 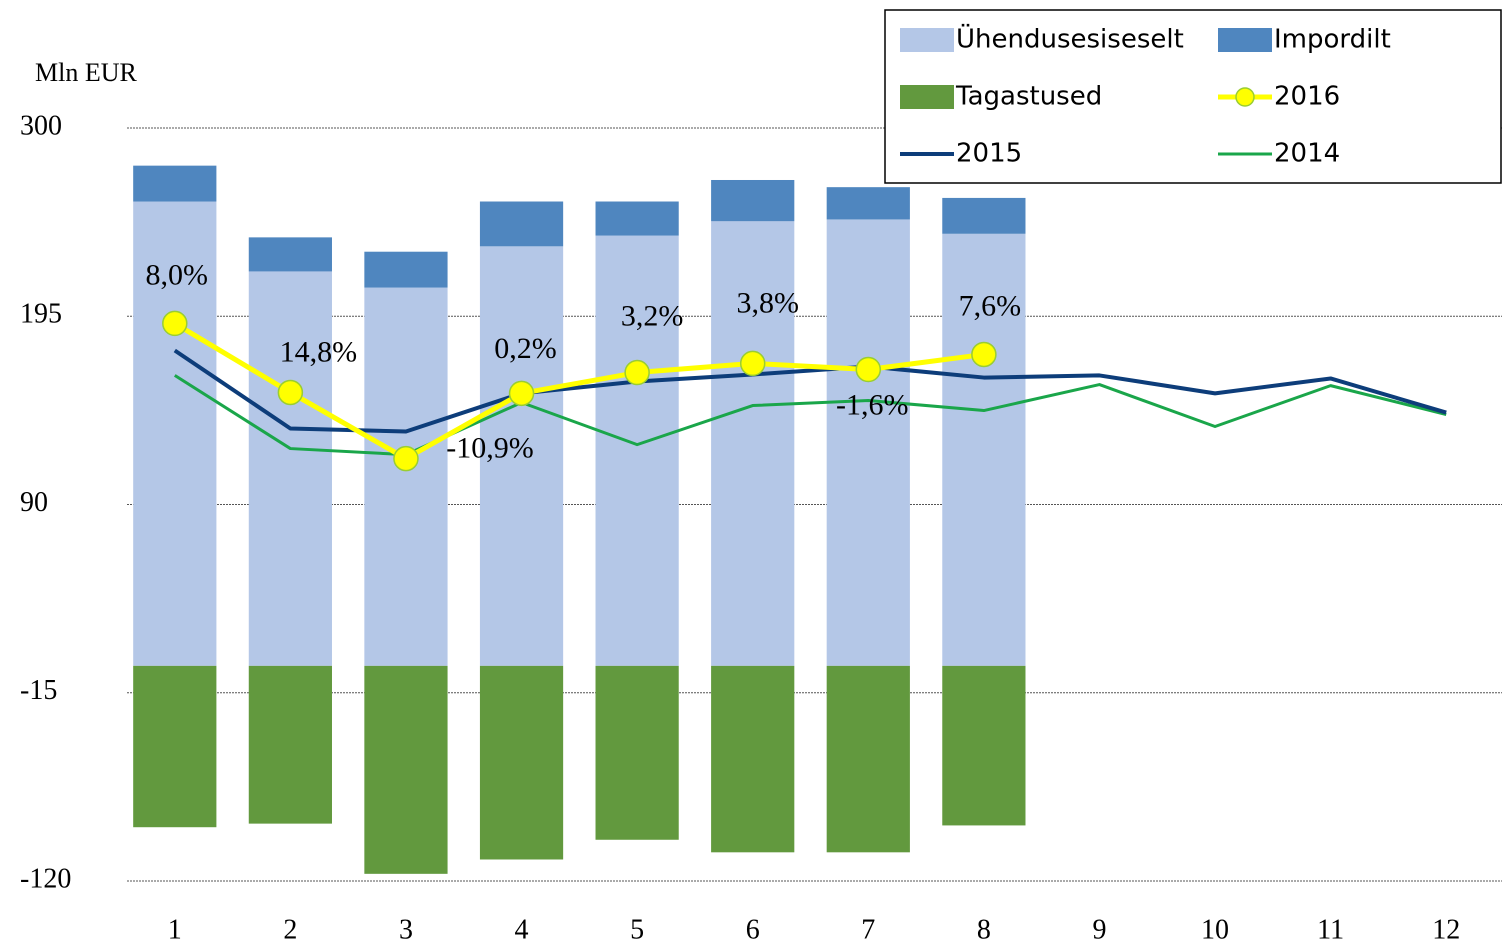 What do you see at coordinates (1446, 929) in the screenshot?
I see `x-tick-label: 12` at bounding box center [1446, 929].